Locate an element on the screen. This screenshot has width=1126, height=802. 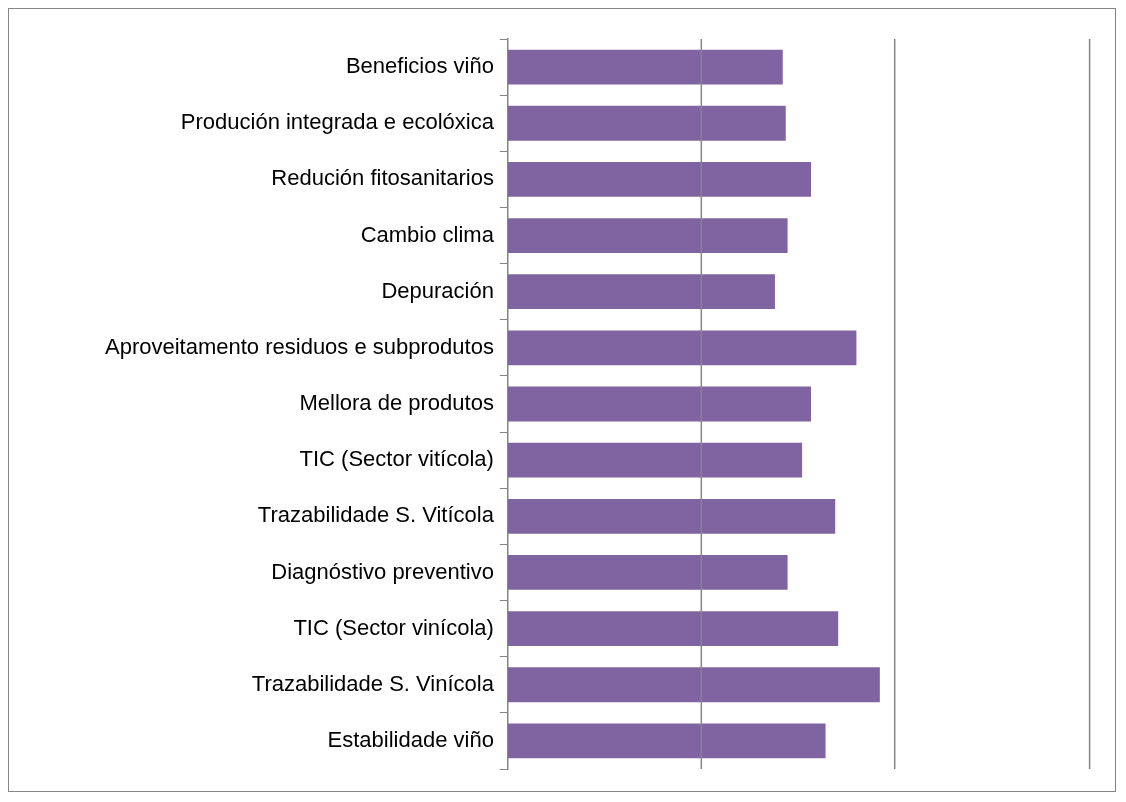
y-tick-label: Estabilidade viño is located at coordinates (410, 739).